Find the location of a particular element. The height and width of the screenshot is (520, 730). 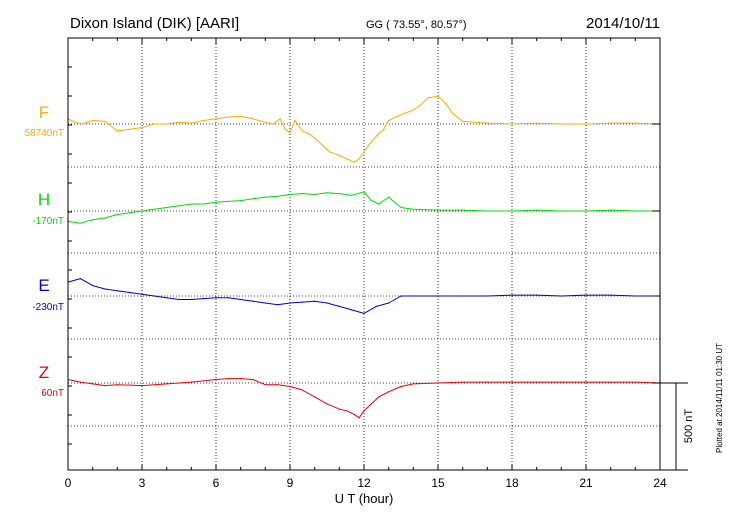

x-axis-title: U T (hour) is located at coordinates (364, 498).